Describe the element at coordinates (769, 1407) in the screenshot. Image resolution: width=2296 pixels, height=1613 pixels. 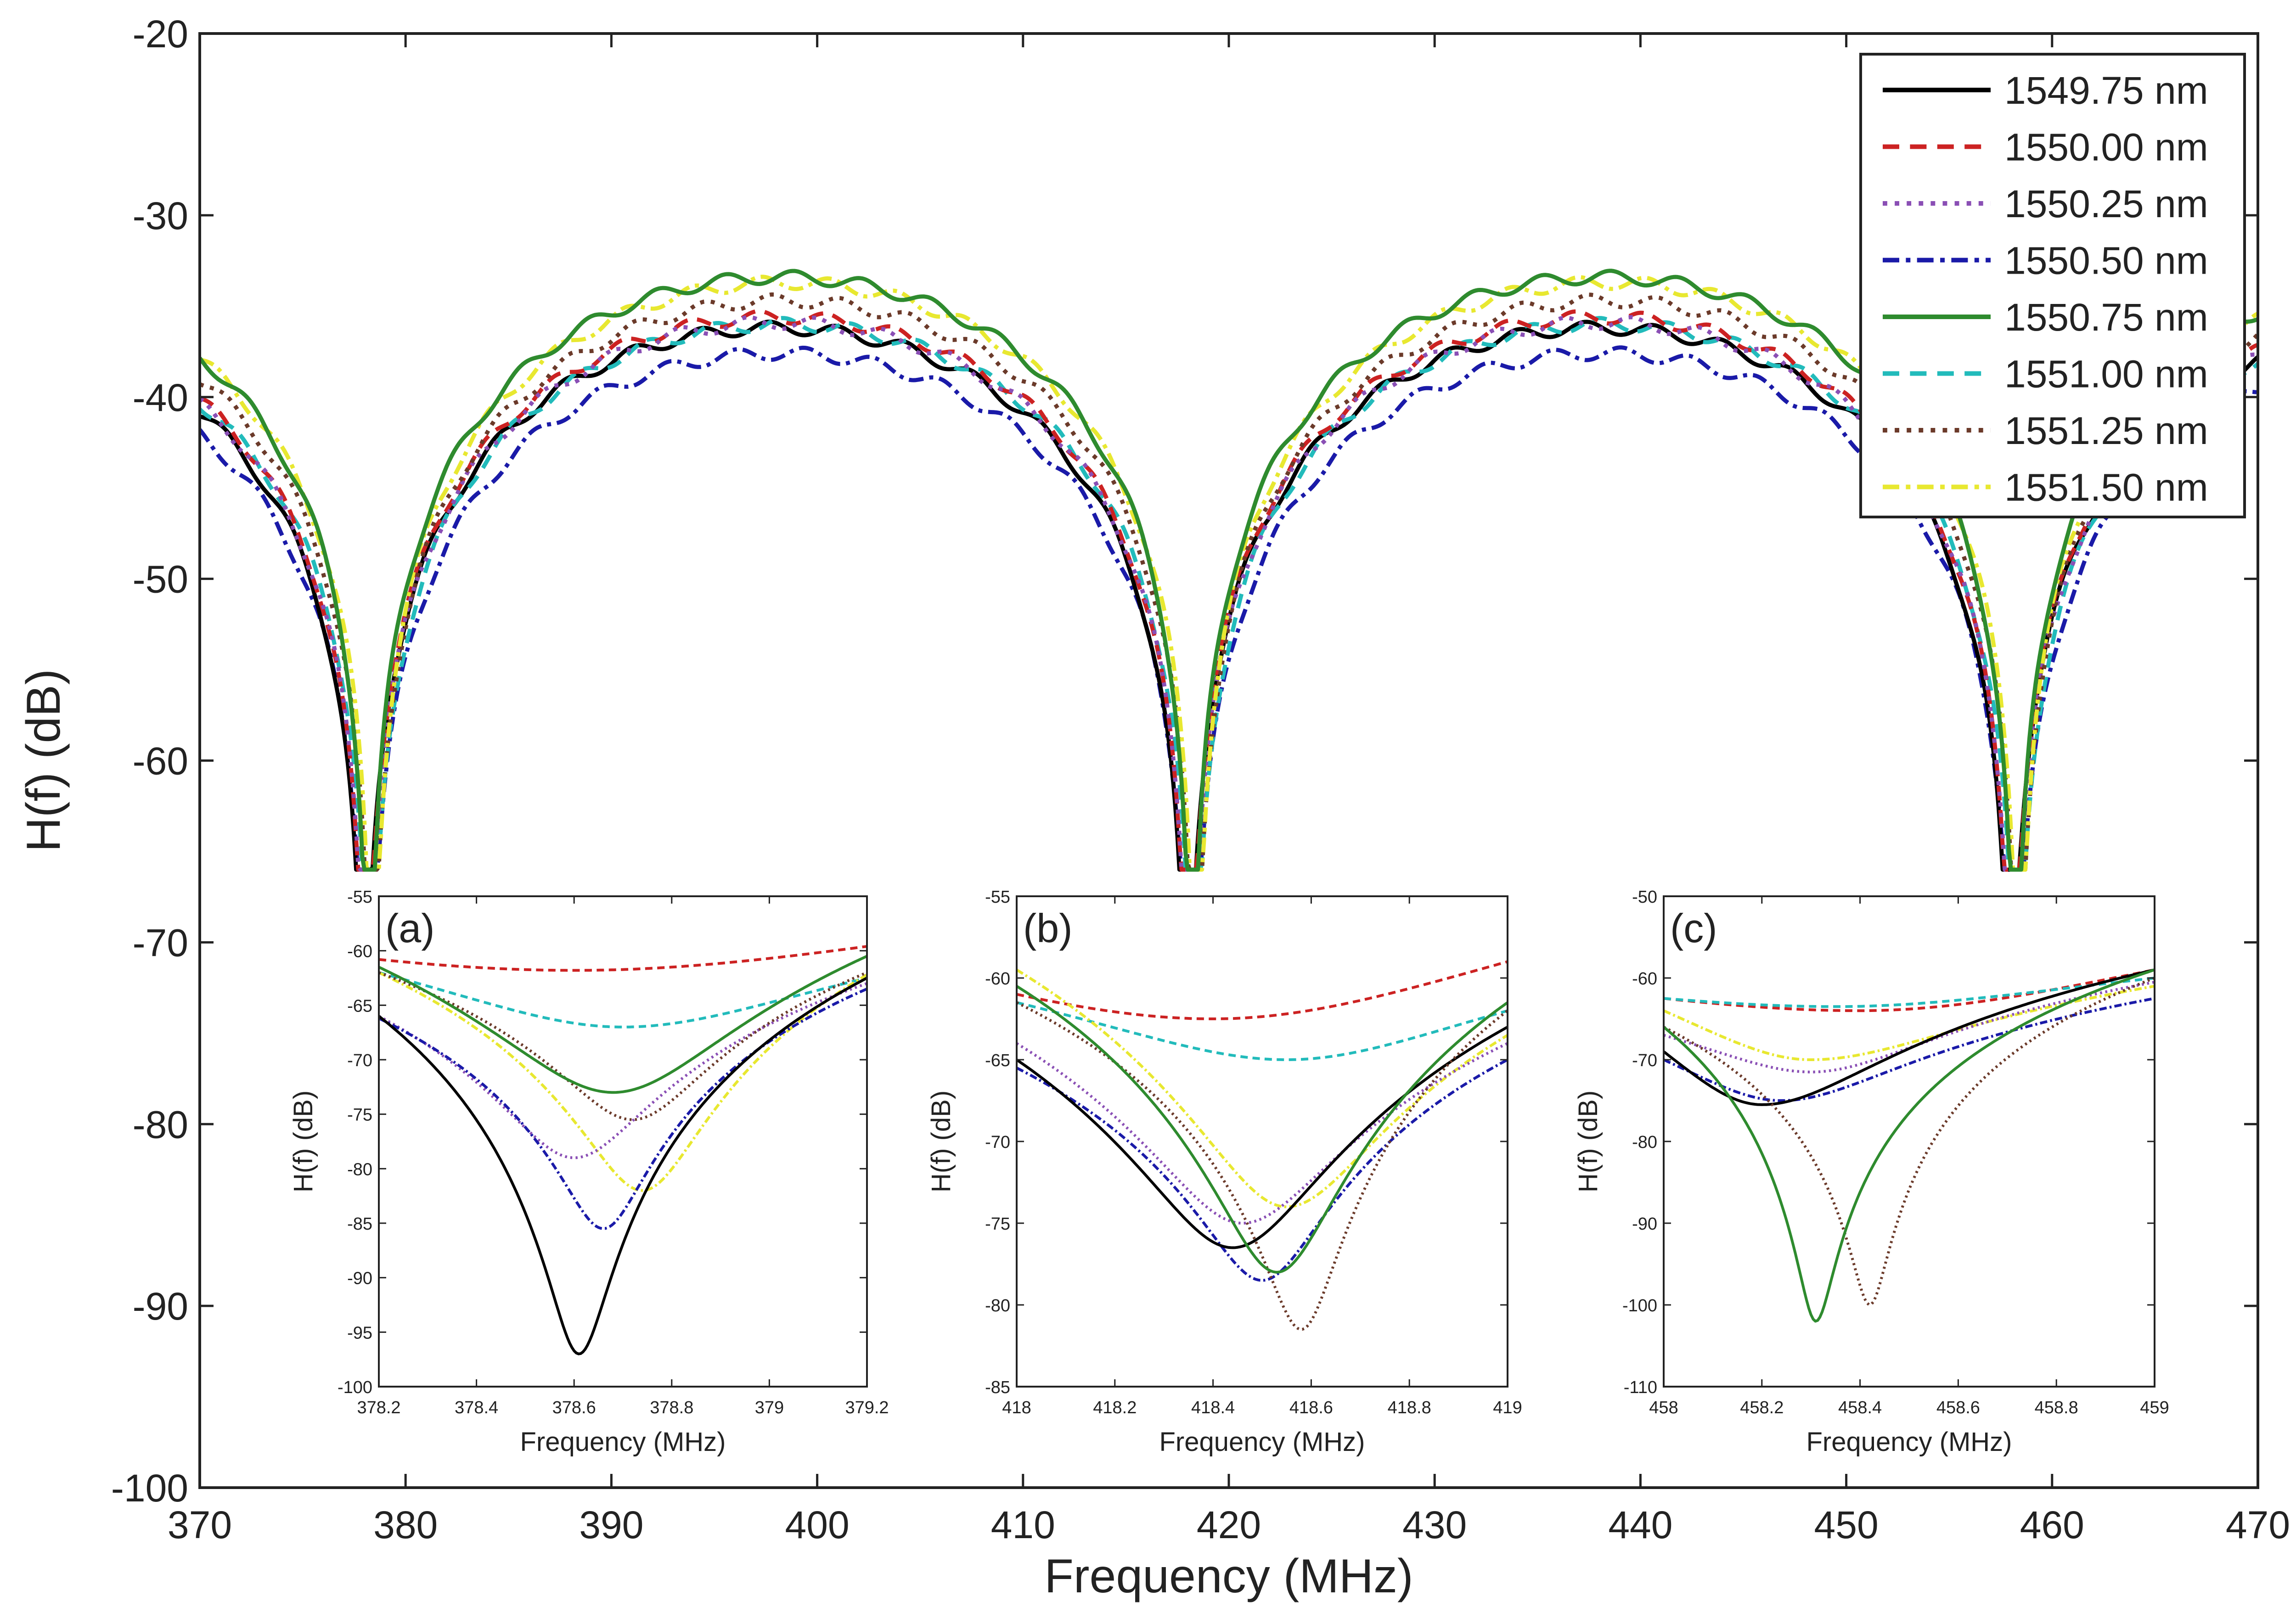
I see `inset-x-tick-label: 379` at that location.